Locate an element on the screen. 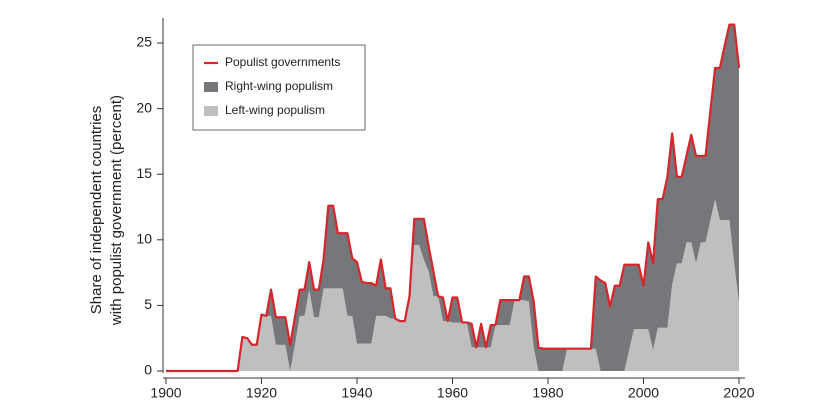  x-tick-label: 1920 is located at coordinates (261, 393).